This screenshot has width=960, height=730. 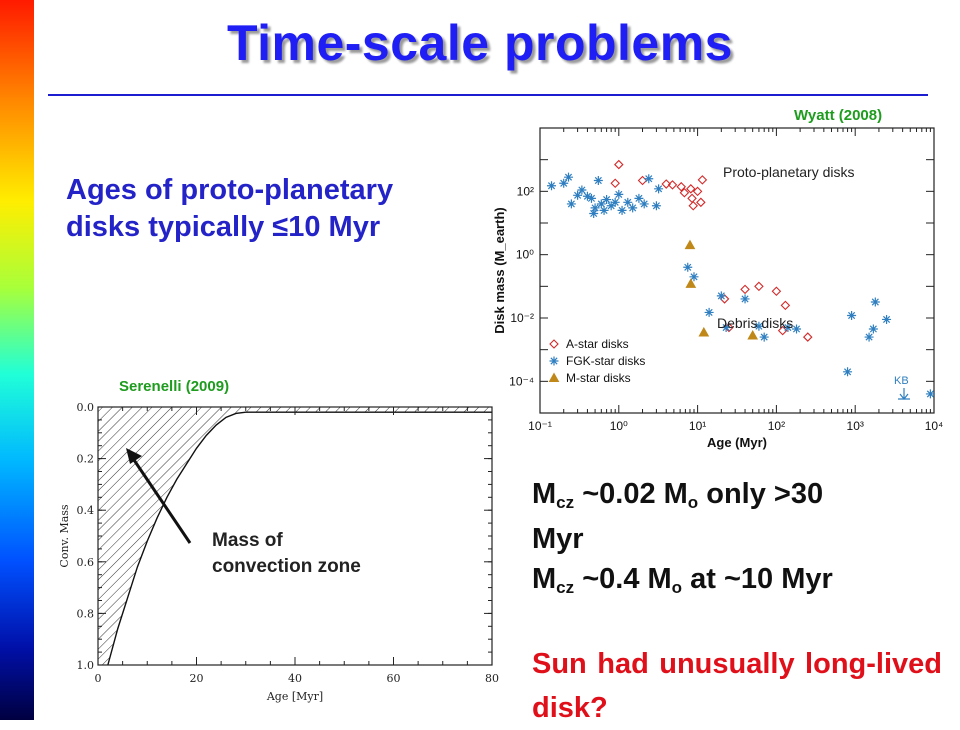 I want to click on question-statement: Sun had unusually long-lived disk?, so click(x=737, y=686).